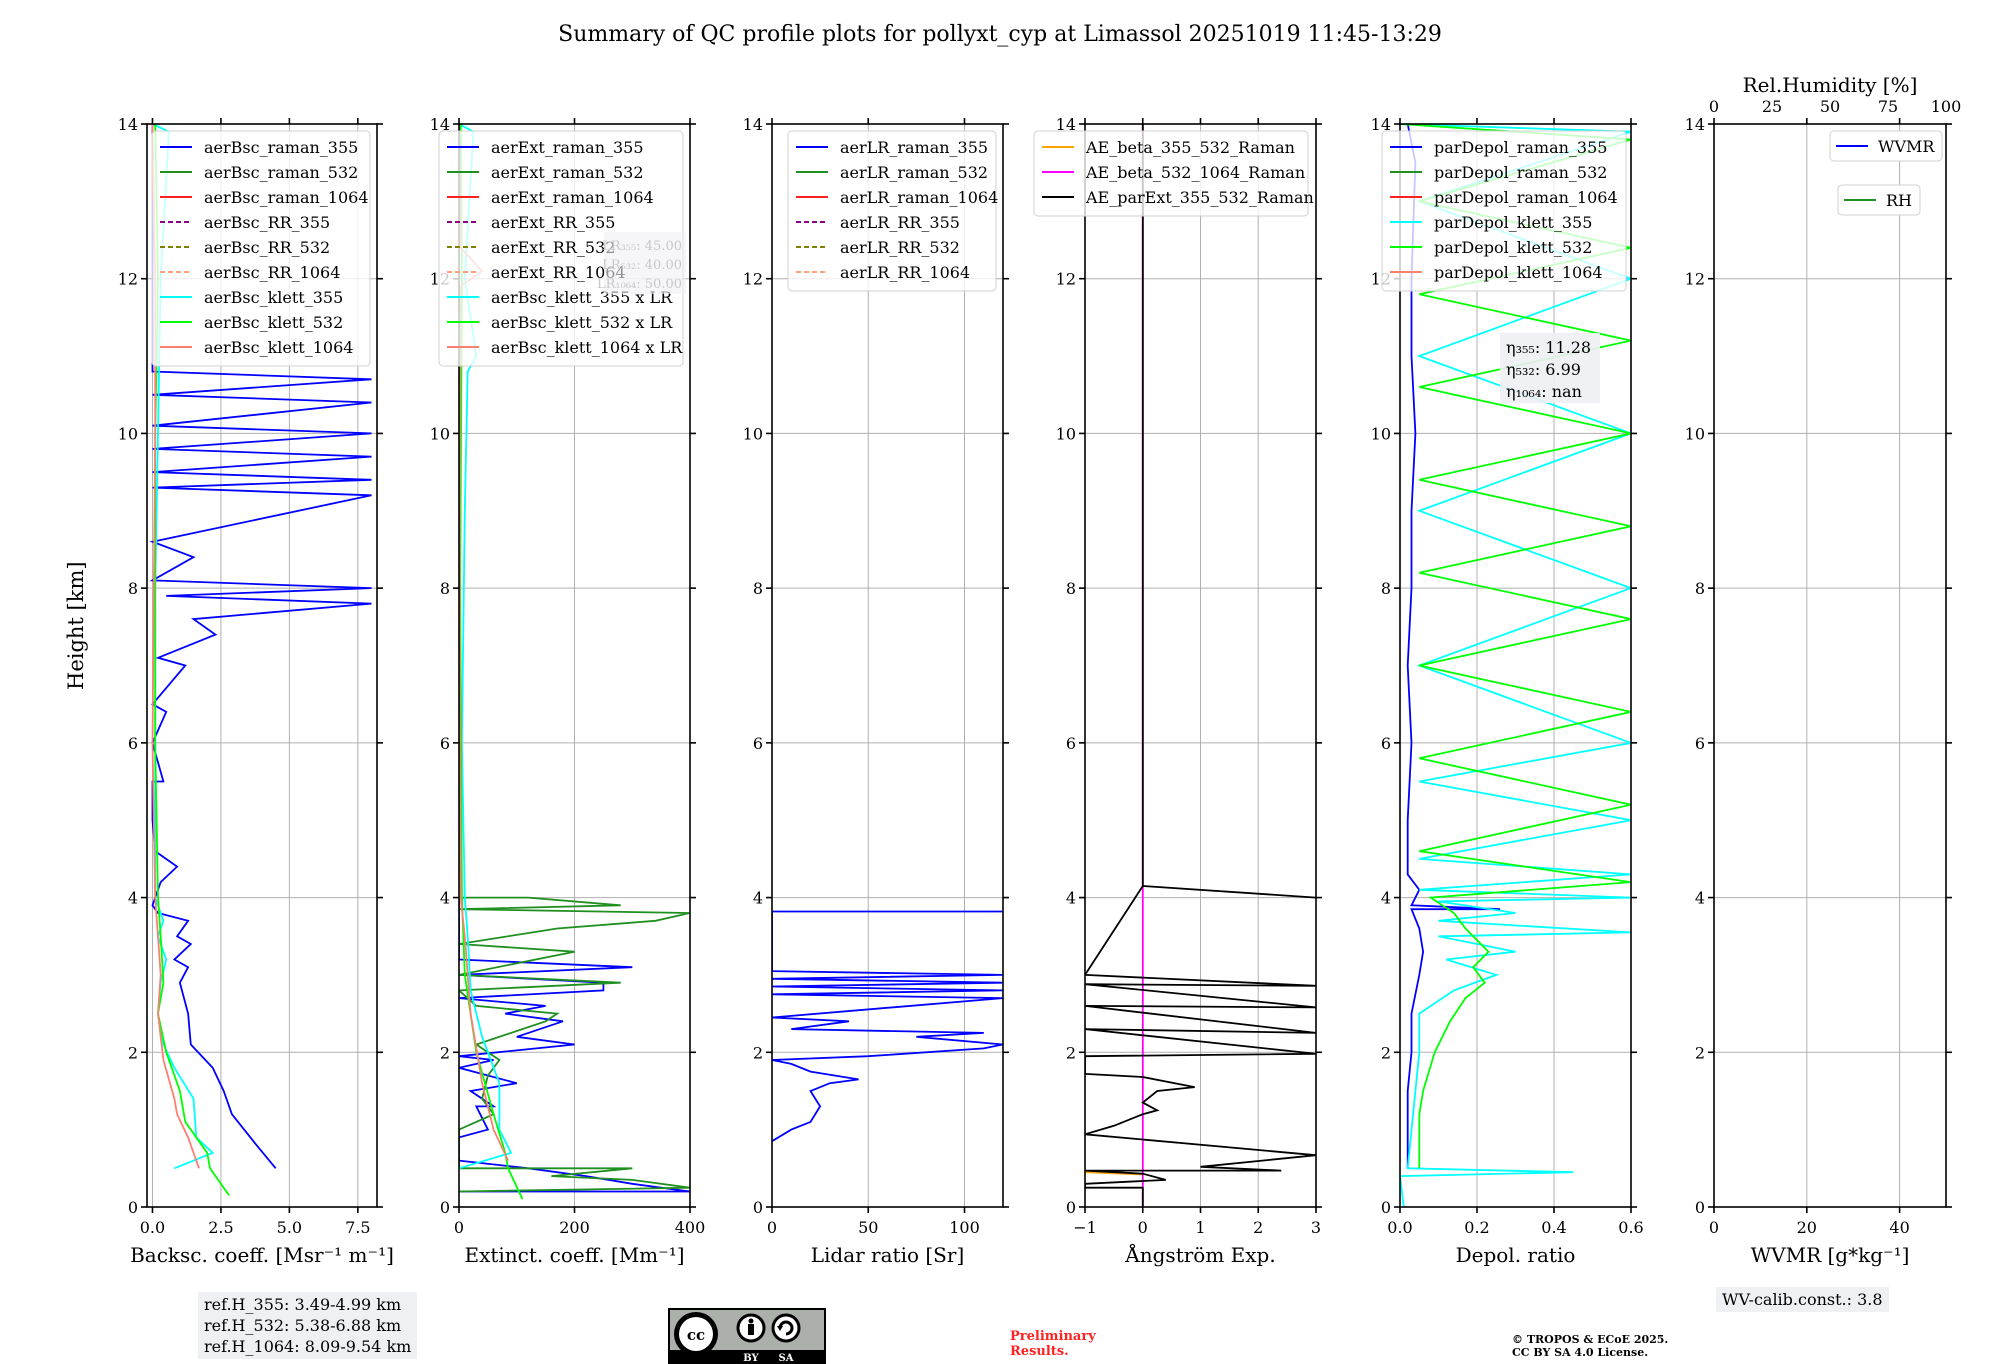 This screenshot has height=1364, width=2000. I want to click on x-axis-label: Extinct. coeff. [Mm⁻¹], so click(574, 1255).